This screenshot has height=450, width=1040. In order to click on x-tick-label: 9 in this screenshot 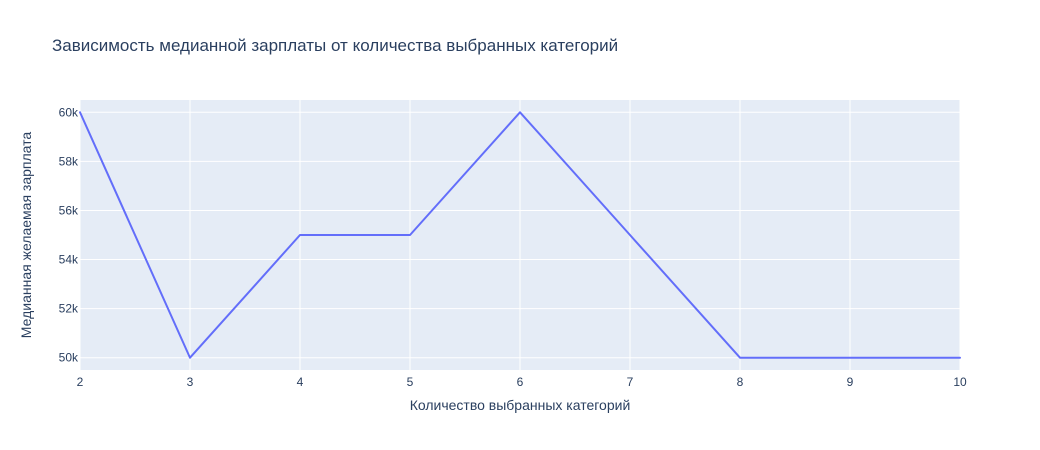, I will do `click(850, 382)`.